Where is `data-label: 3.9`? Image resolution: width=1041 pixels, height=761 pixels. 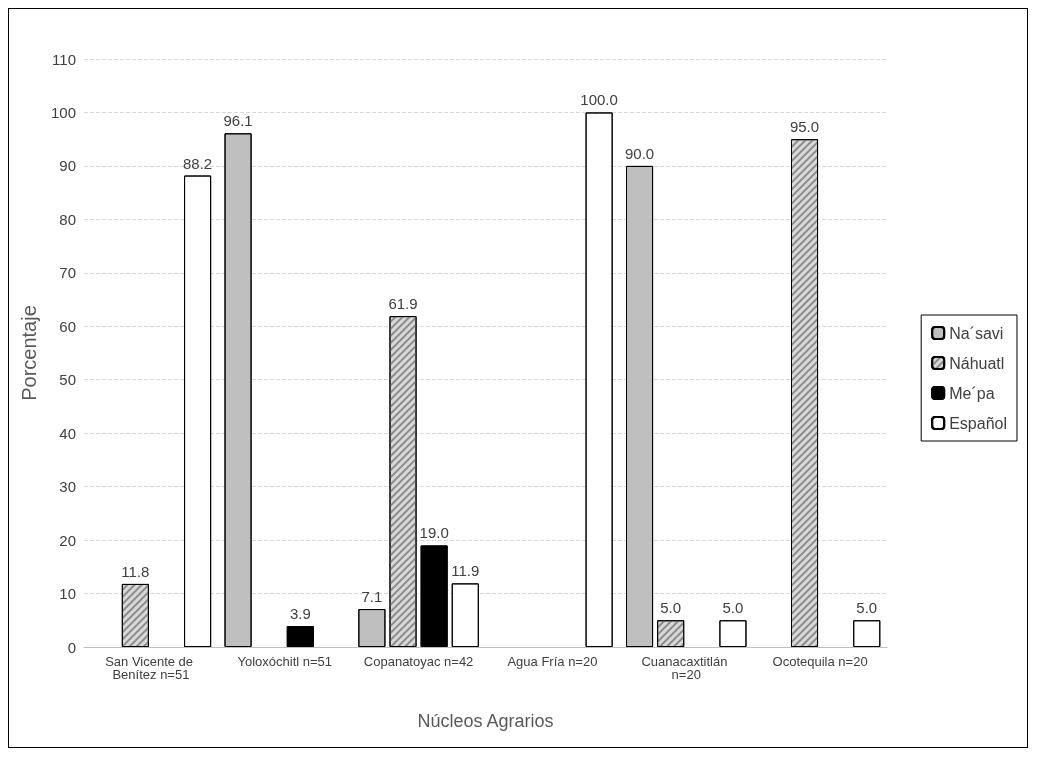 data-label: 3.9 is located at coordinates (300, 614).